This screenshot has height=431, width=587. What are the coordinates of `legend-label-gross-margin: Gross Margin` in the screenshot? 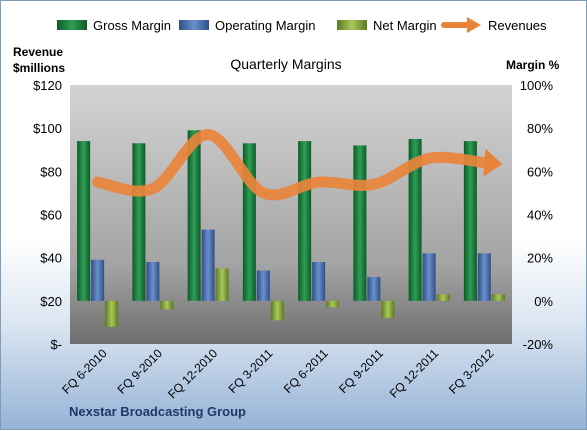 It's located at (132, 25).